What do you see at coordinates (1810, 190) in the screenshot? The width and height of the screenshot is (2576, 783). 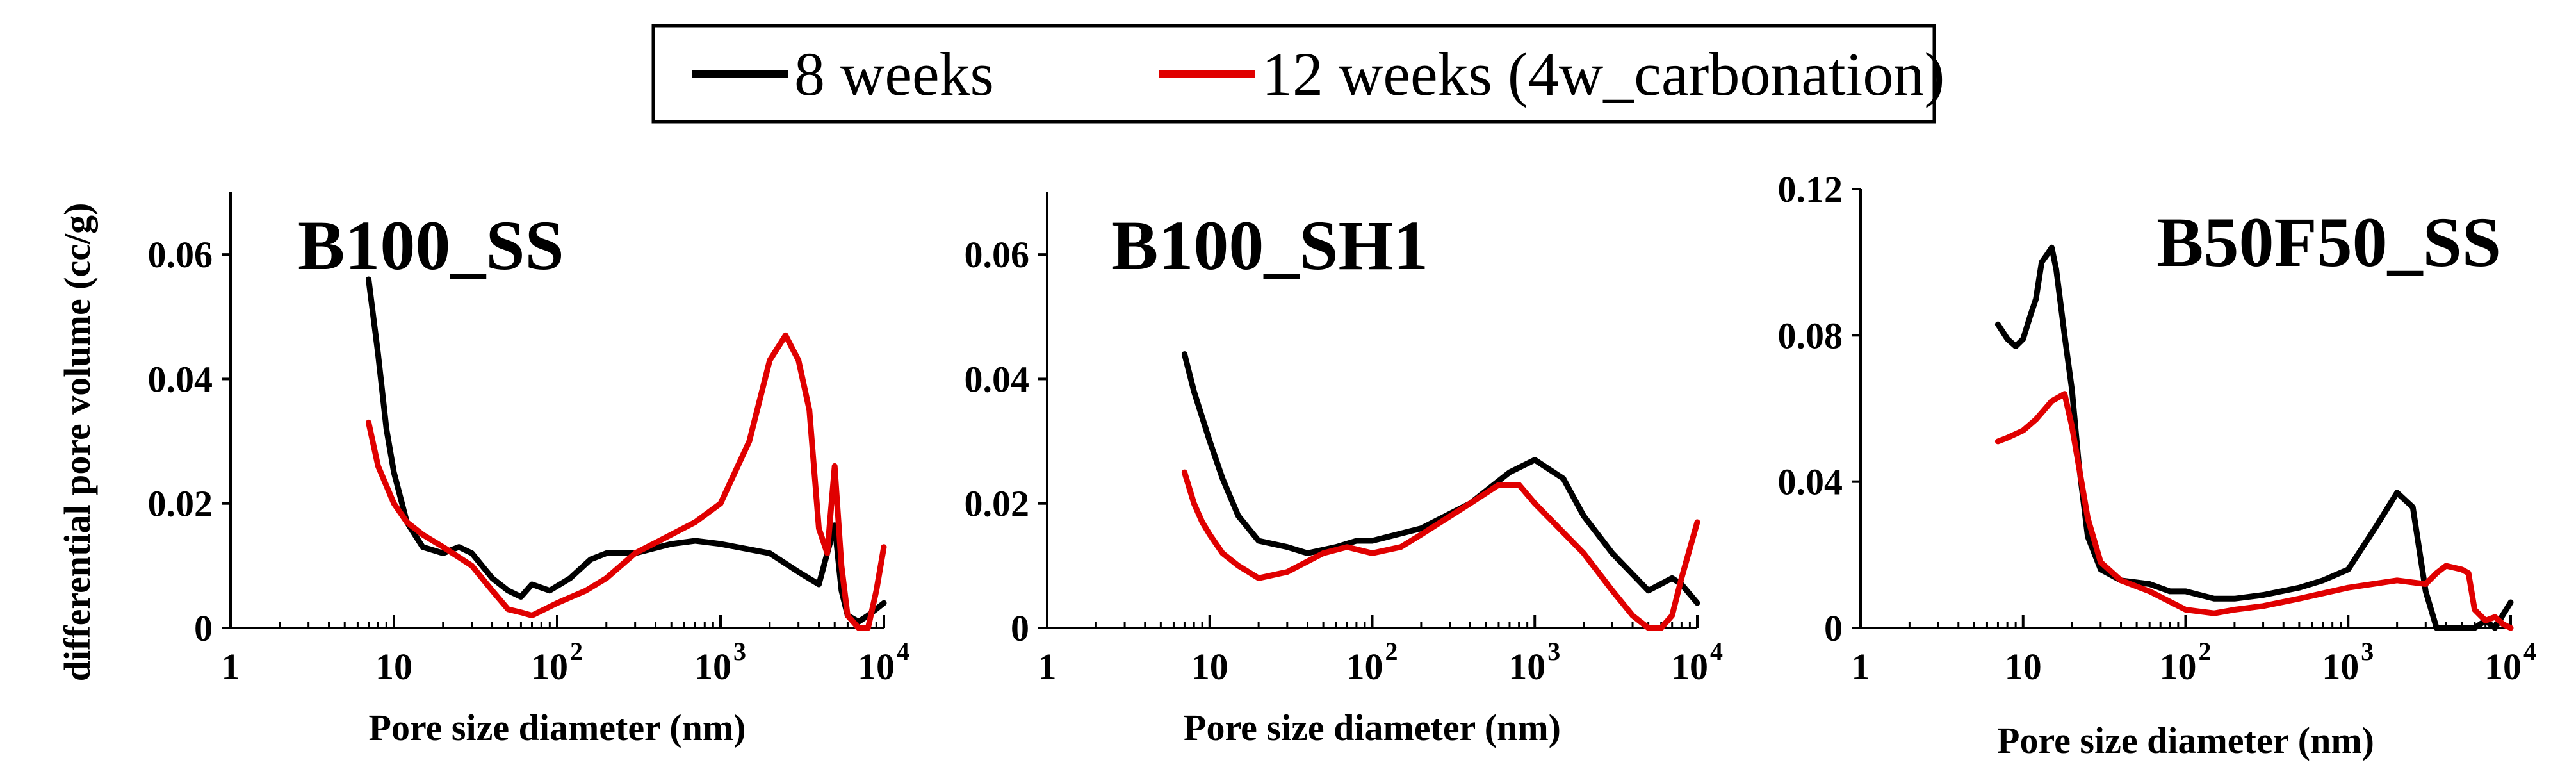 I see `y-tick-label: 0.12` at bounding box center [1810, 190].